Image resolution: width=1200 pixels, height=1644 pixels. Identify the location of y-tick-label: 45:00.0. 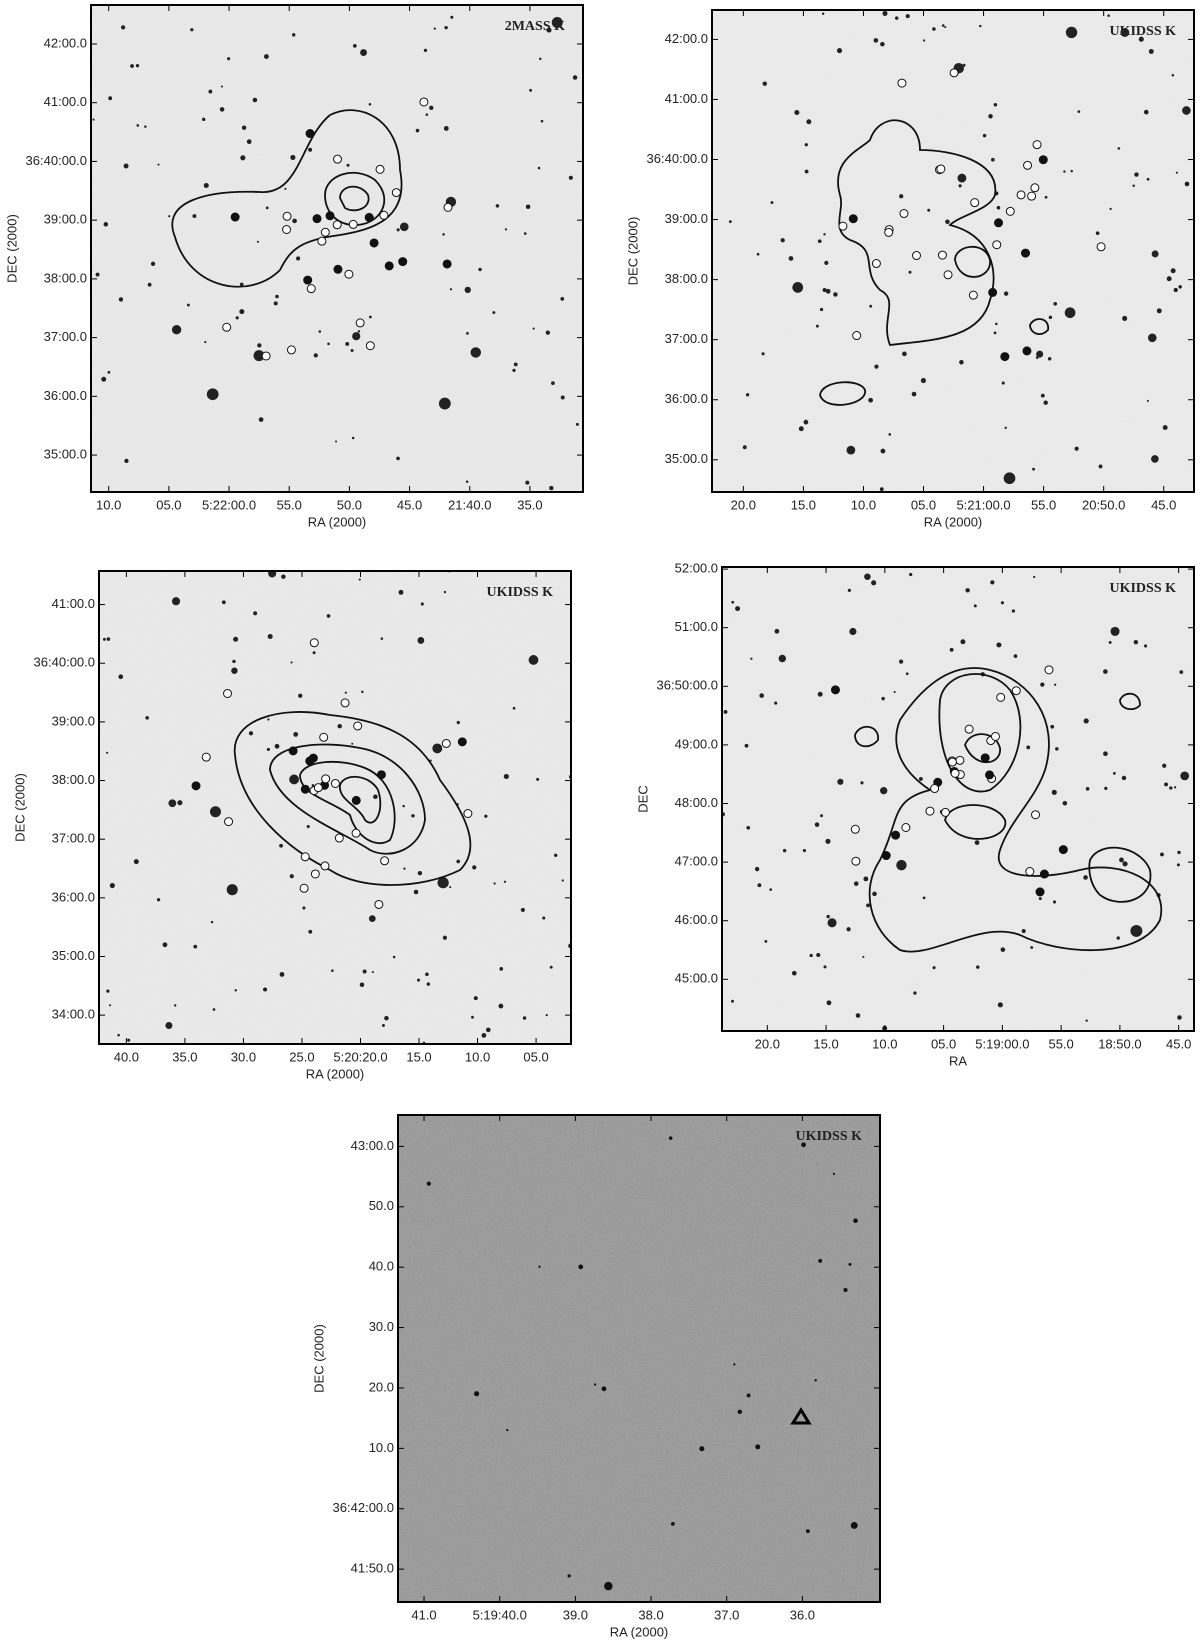
(696, 978).